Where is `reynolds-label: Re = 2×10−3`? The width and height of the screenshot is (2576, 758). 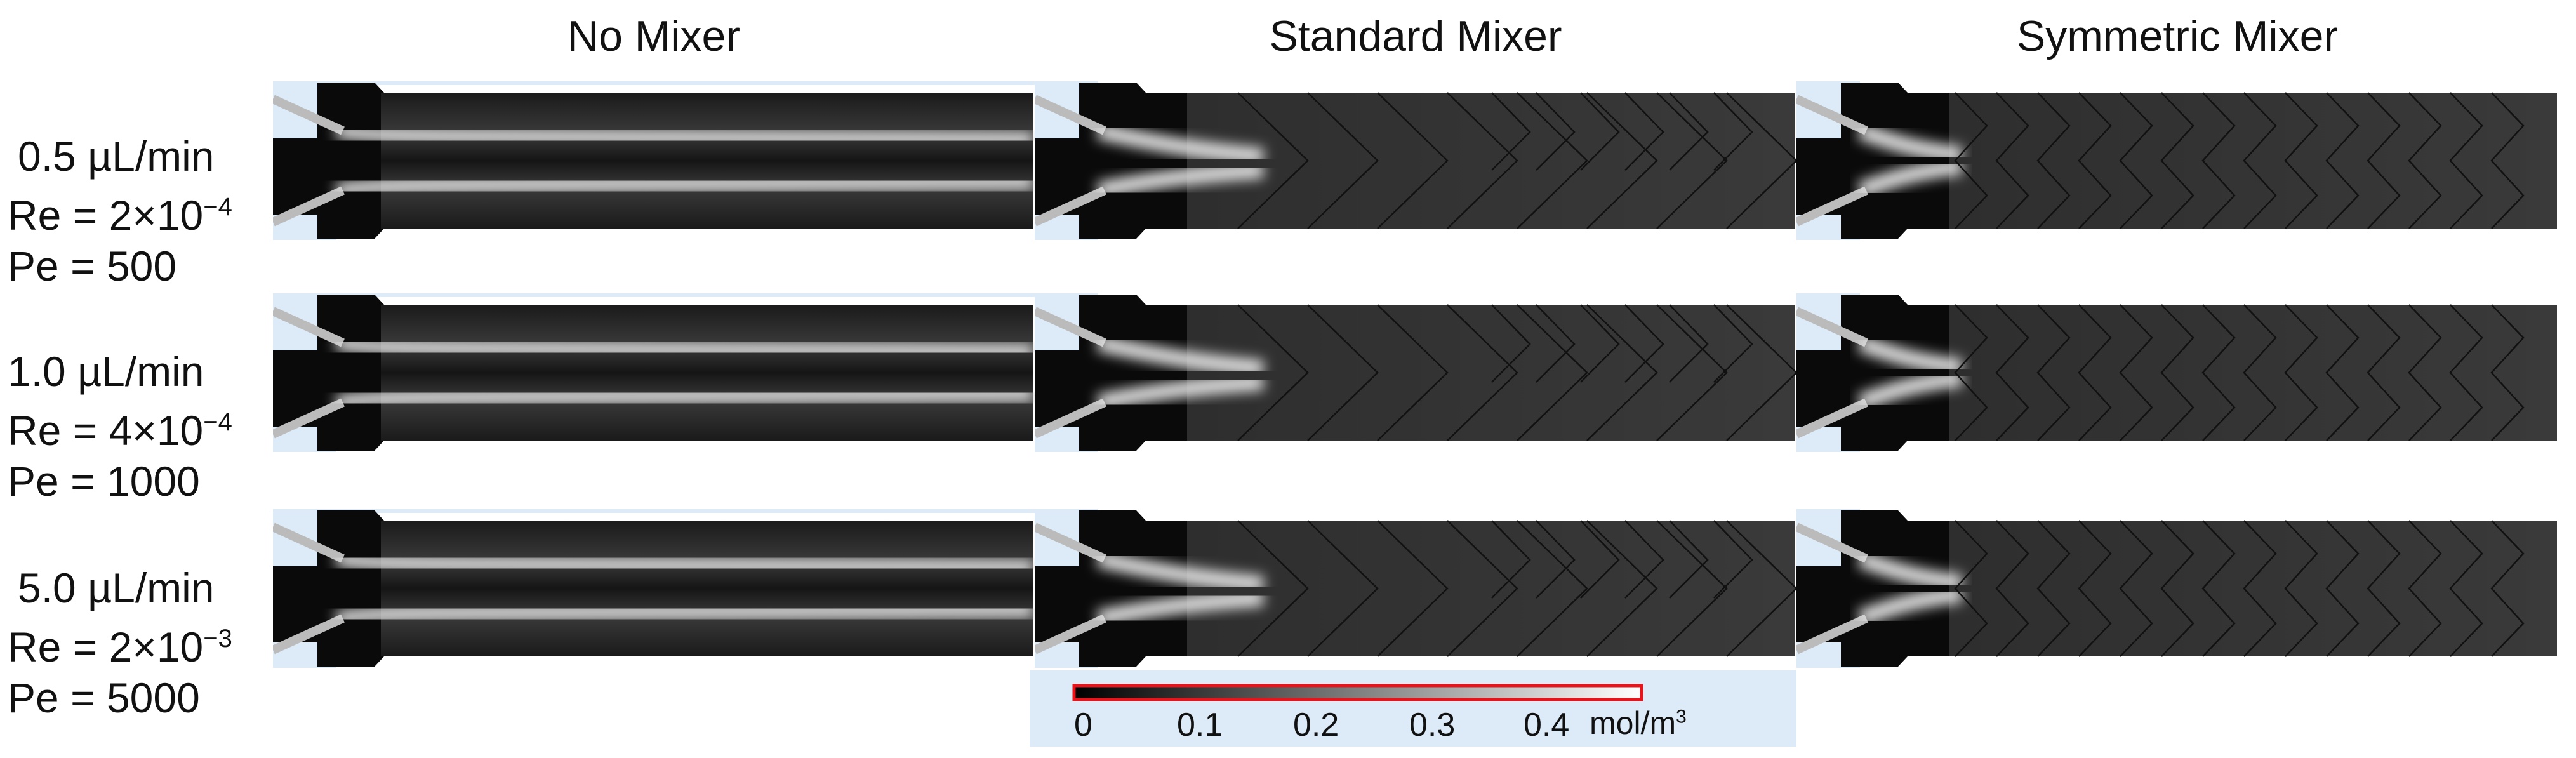 reynolds-label: Re = 2×10−3 is located at coordinates (120, 646).